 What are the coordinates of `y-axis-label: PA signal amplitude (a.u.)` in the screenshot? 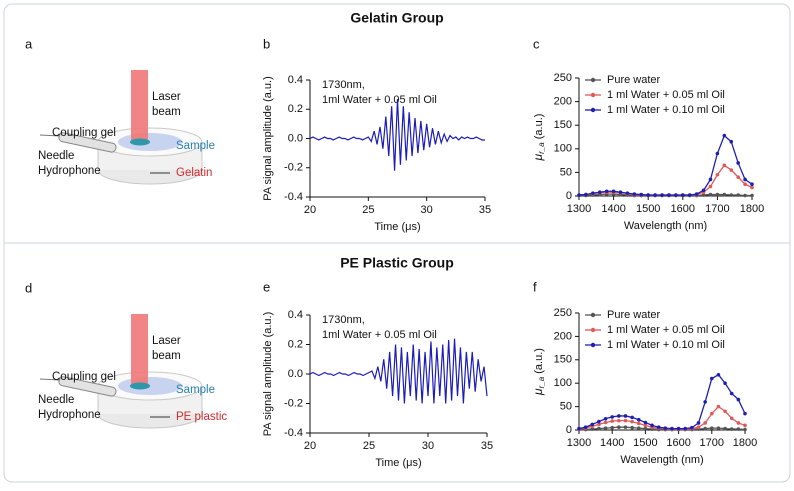 It's located at (268, 374).